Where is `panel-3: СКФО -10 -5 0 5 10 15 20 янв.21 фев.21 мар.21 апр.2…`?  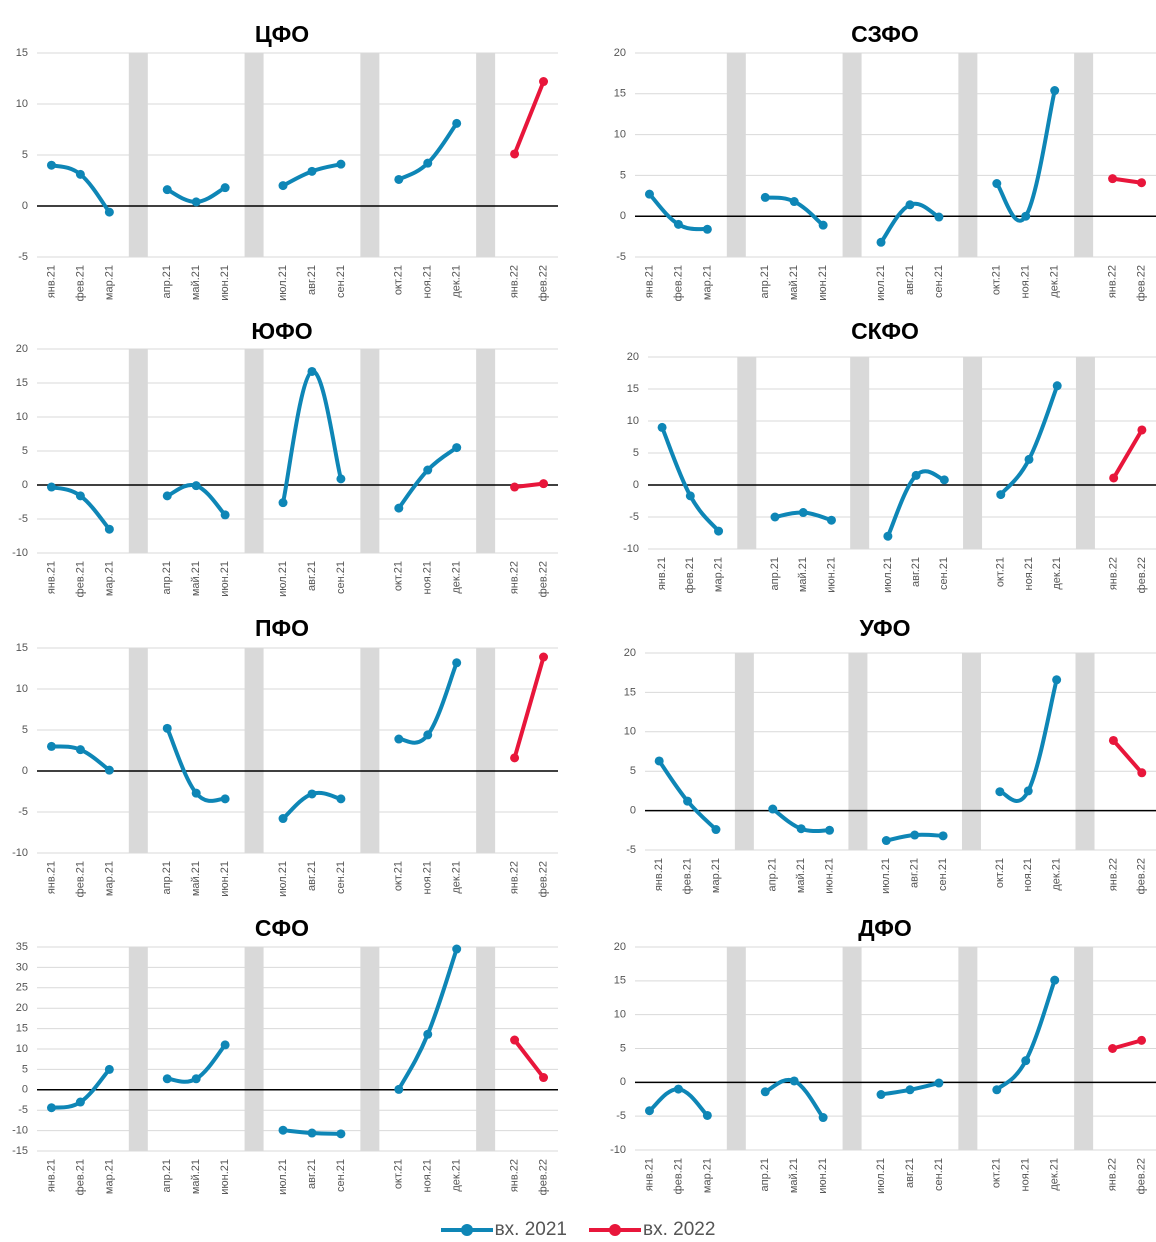 panel-3: СКФО -10 -5 0 5 10 15 20 янв.21 фев.21 мар.21 апр.2… is located at coordinates (889, 455).